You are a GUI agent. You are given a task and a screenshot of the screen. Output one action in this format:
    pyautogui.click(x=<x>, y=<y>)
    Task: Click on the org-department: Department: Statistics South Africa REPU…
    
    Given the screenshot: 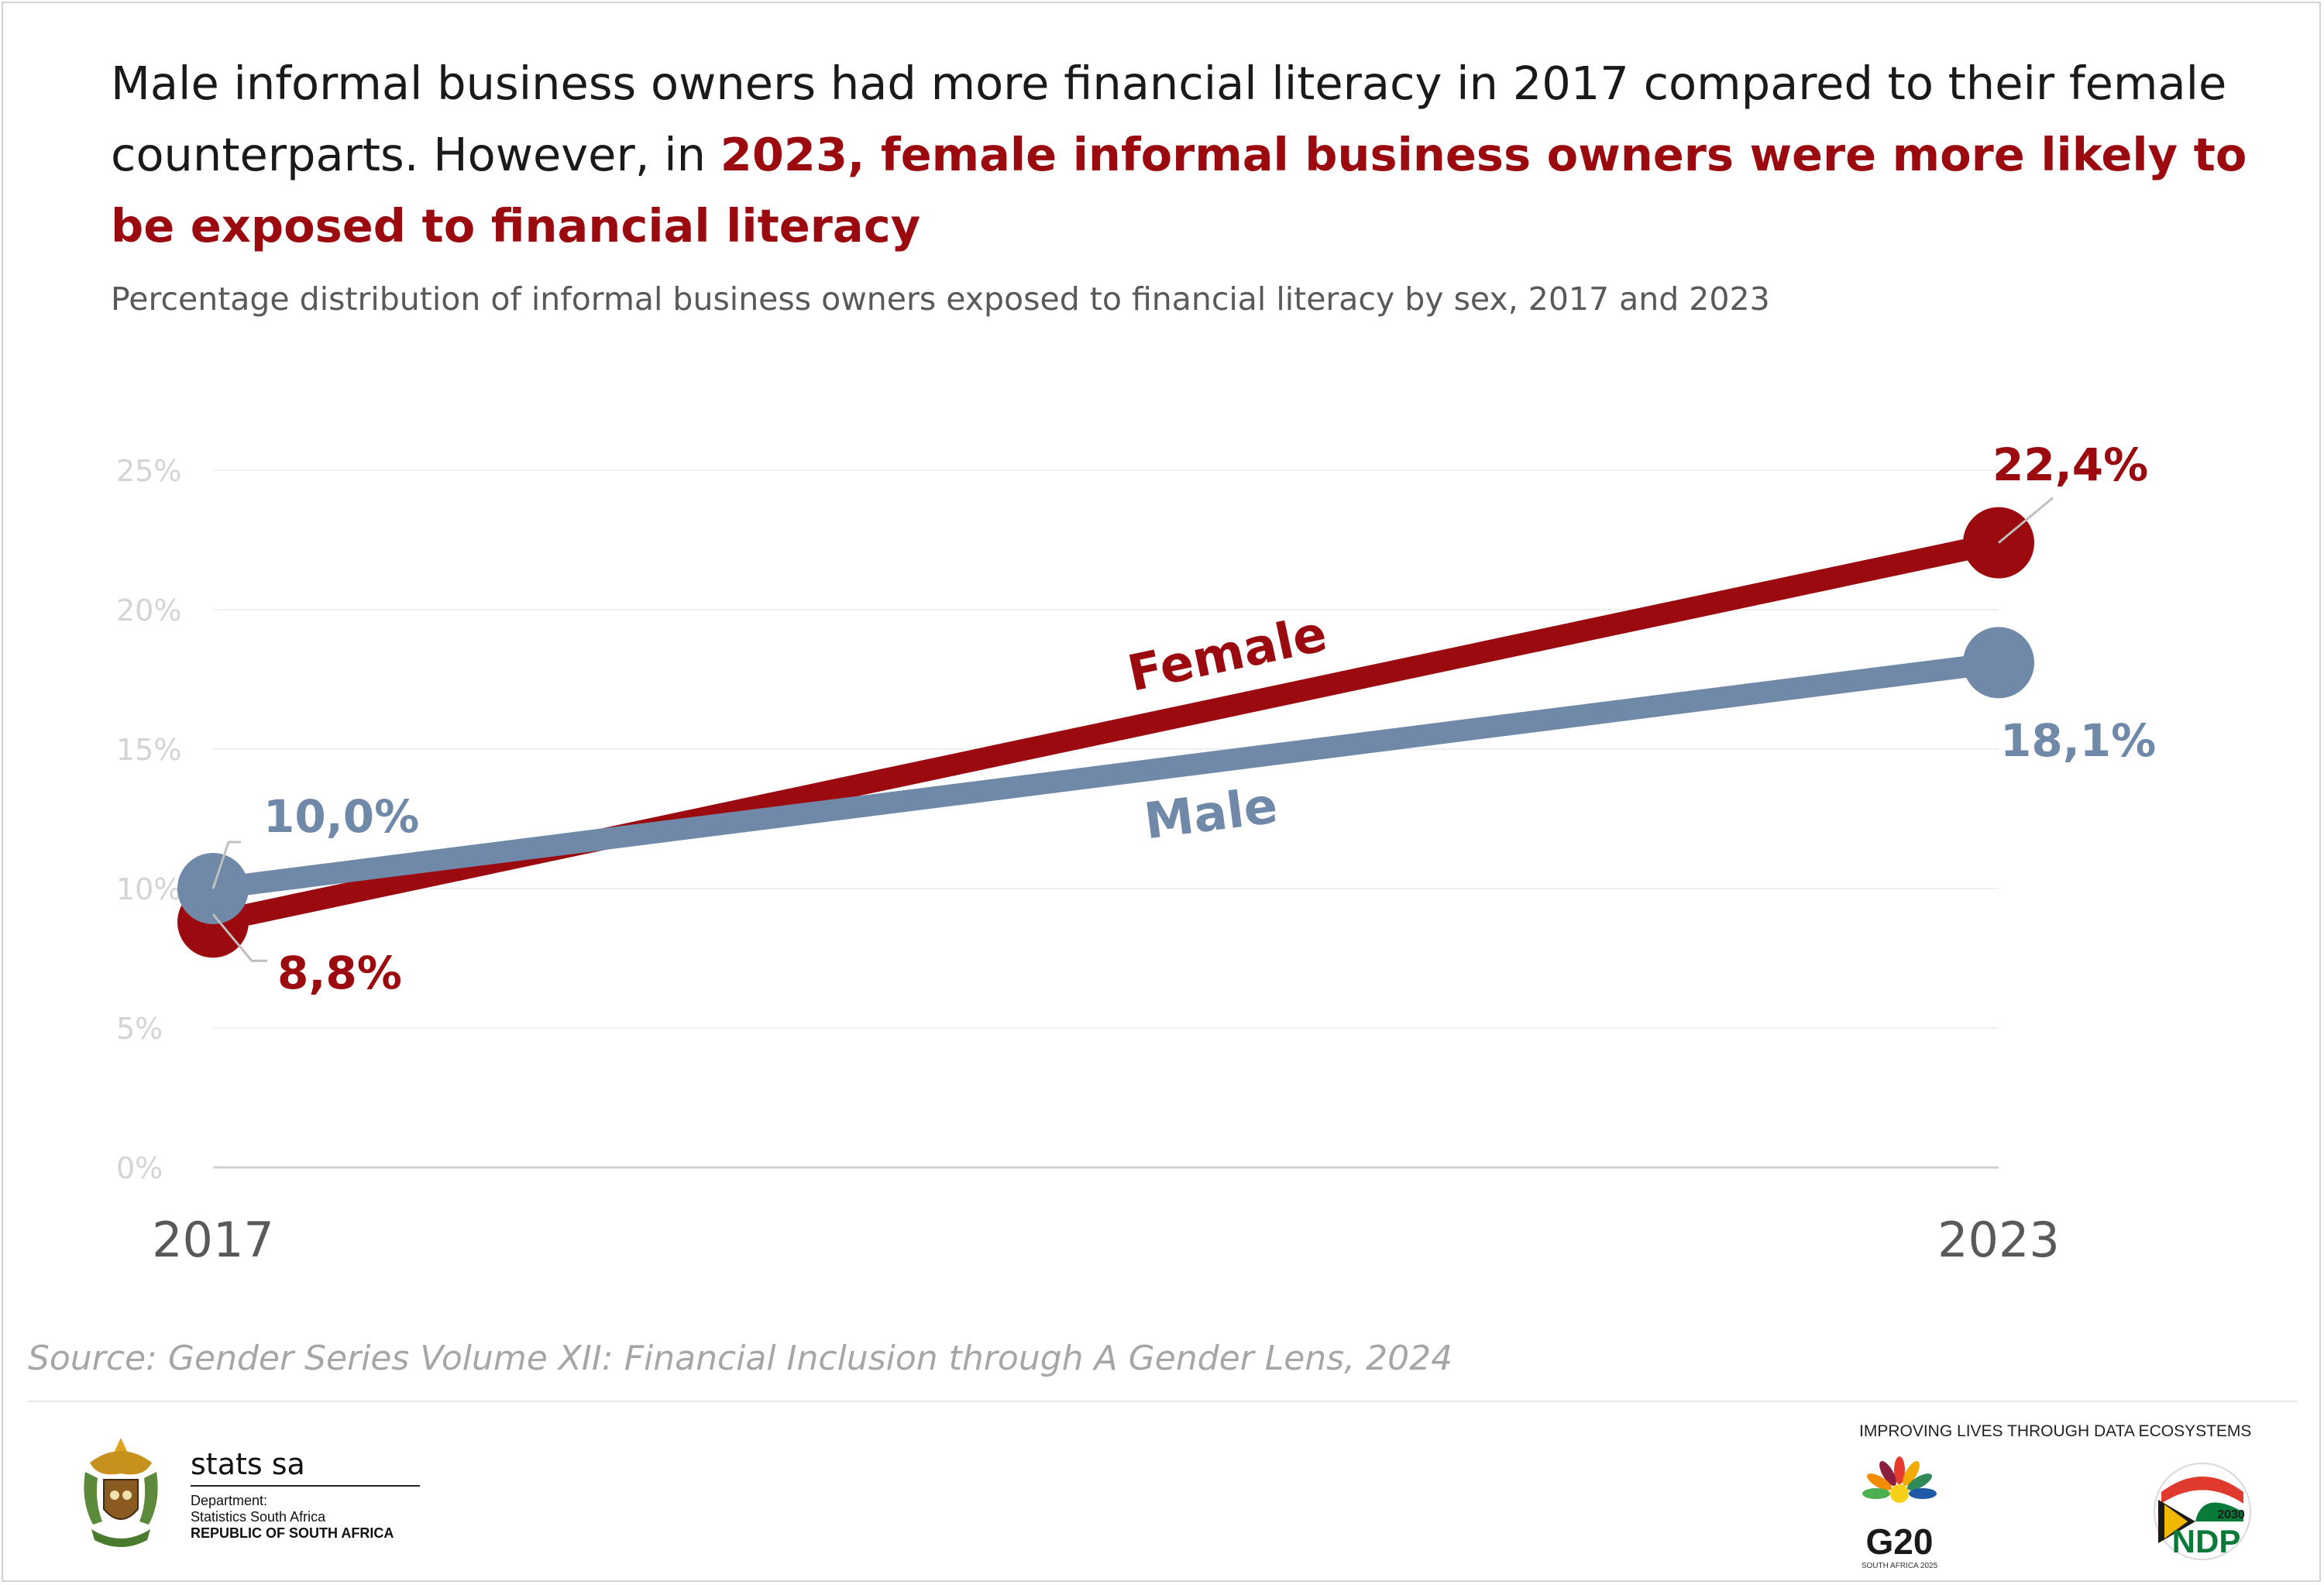 What is the action you would take?
    pyautogui.click(x=292, y=1517)
    